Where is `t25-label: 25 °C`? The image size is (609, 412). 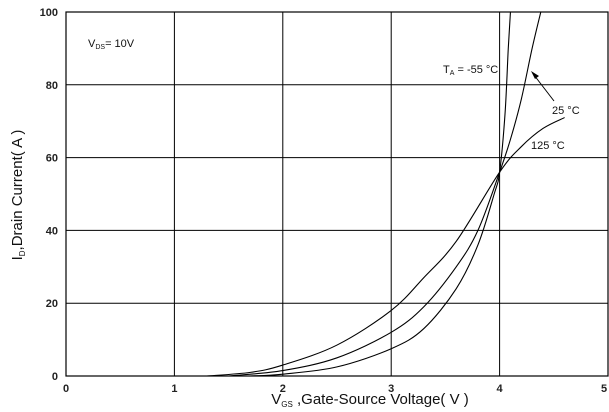 t25-label: 25 °C is located at coordinates (566, 111).